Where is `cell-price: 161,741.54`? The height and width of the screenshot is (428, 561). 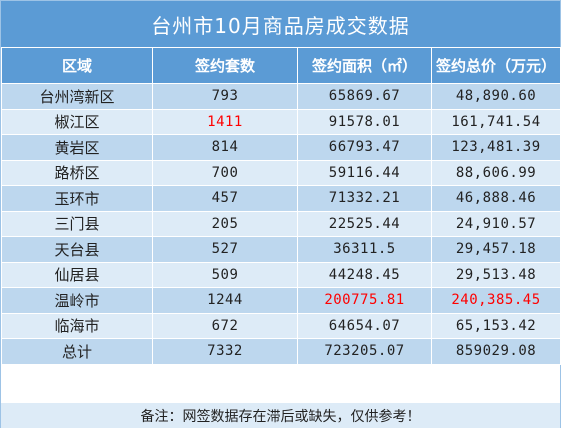
cell-price: 161,741.54 is located at coordinates (496, 121).